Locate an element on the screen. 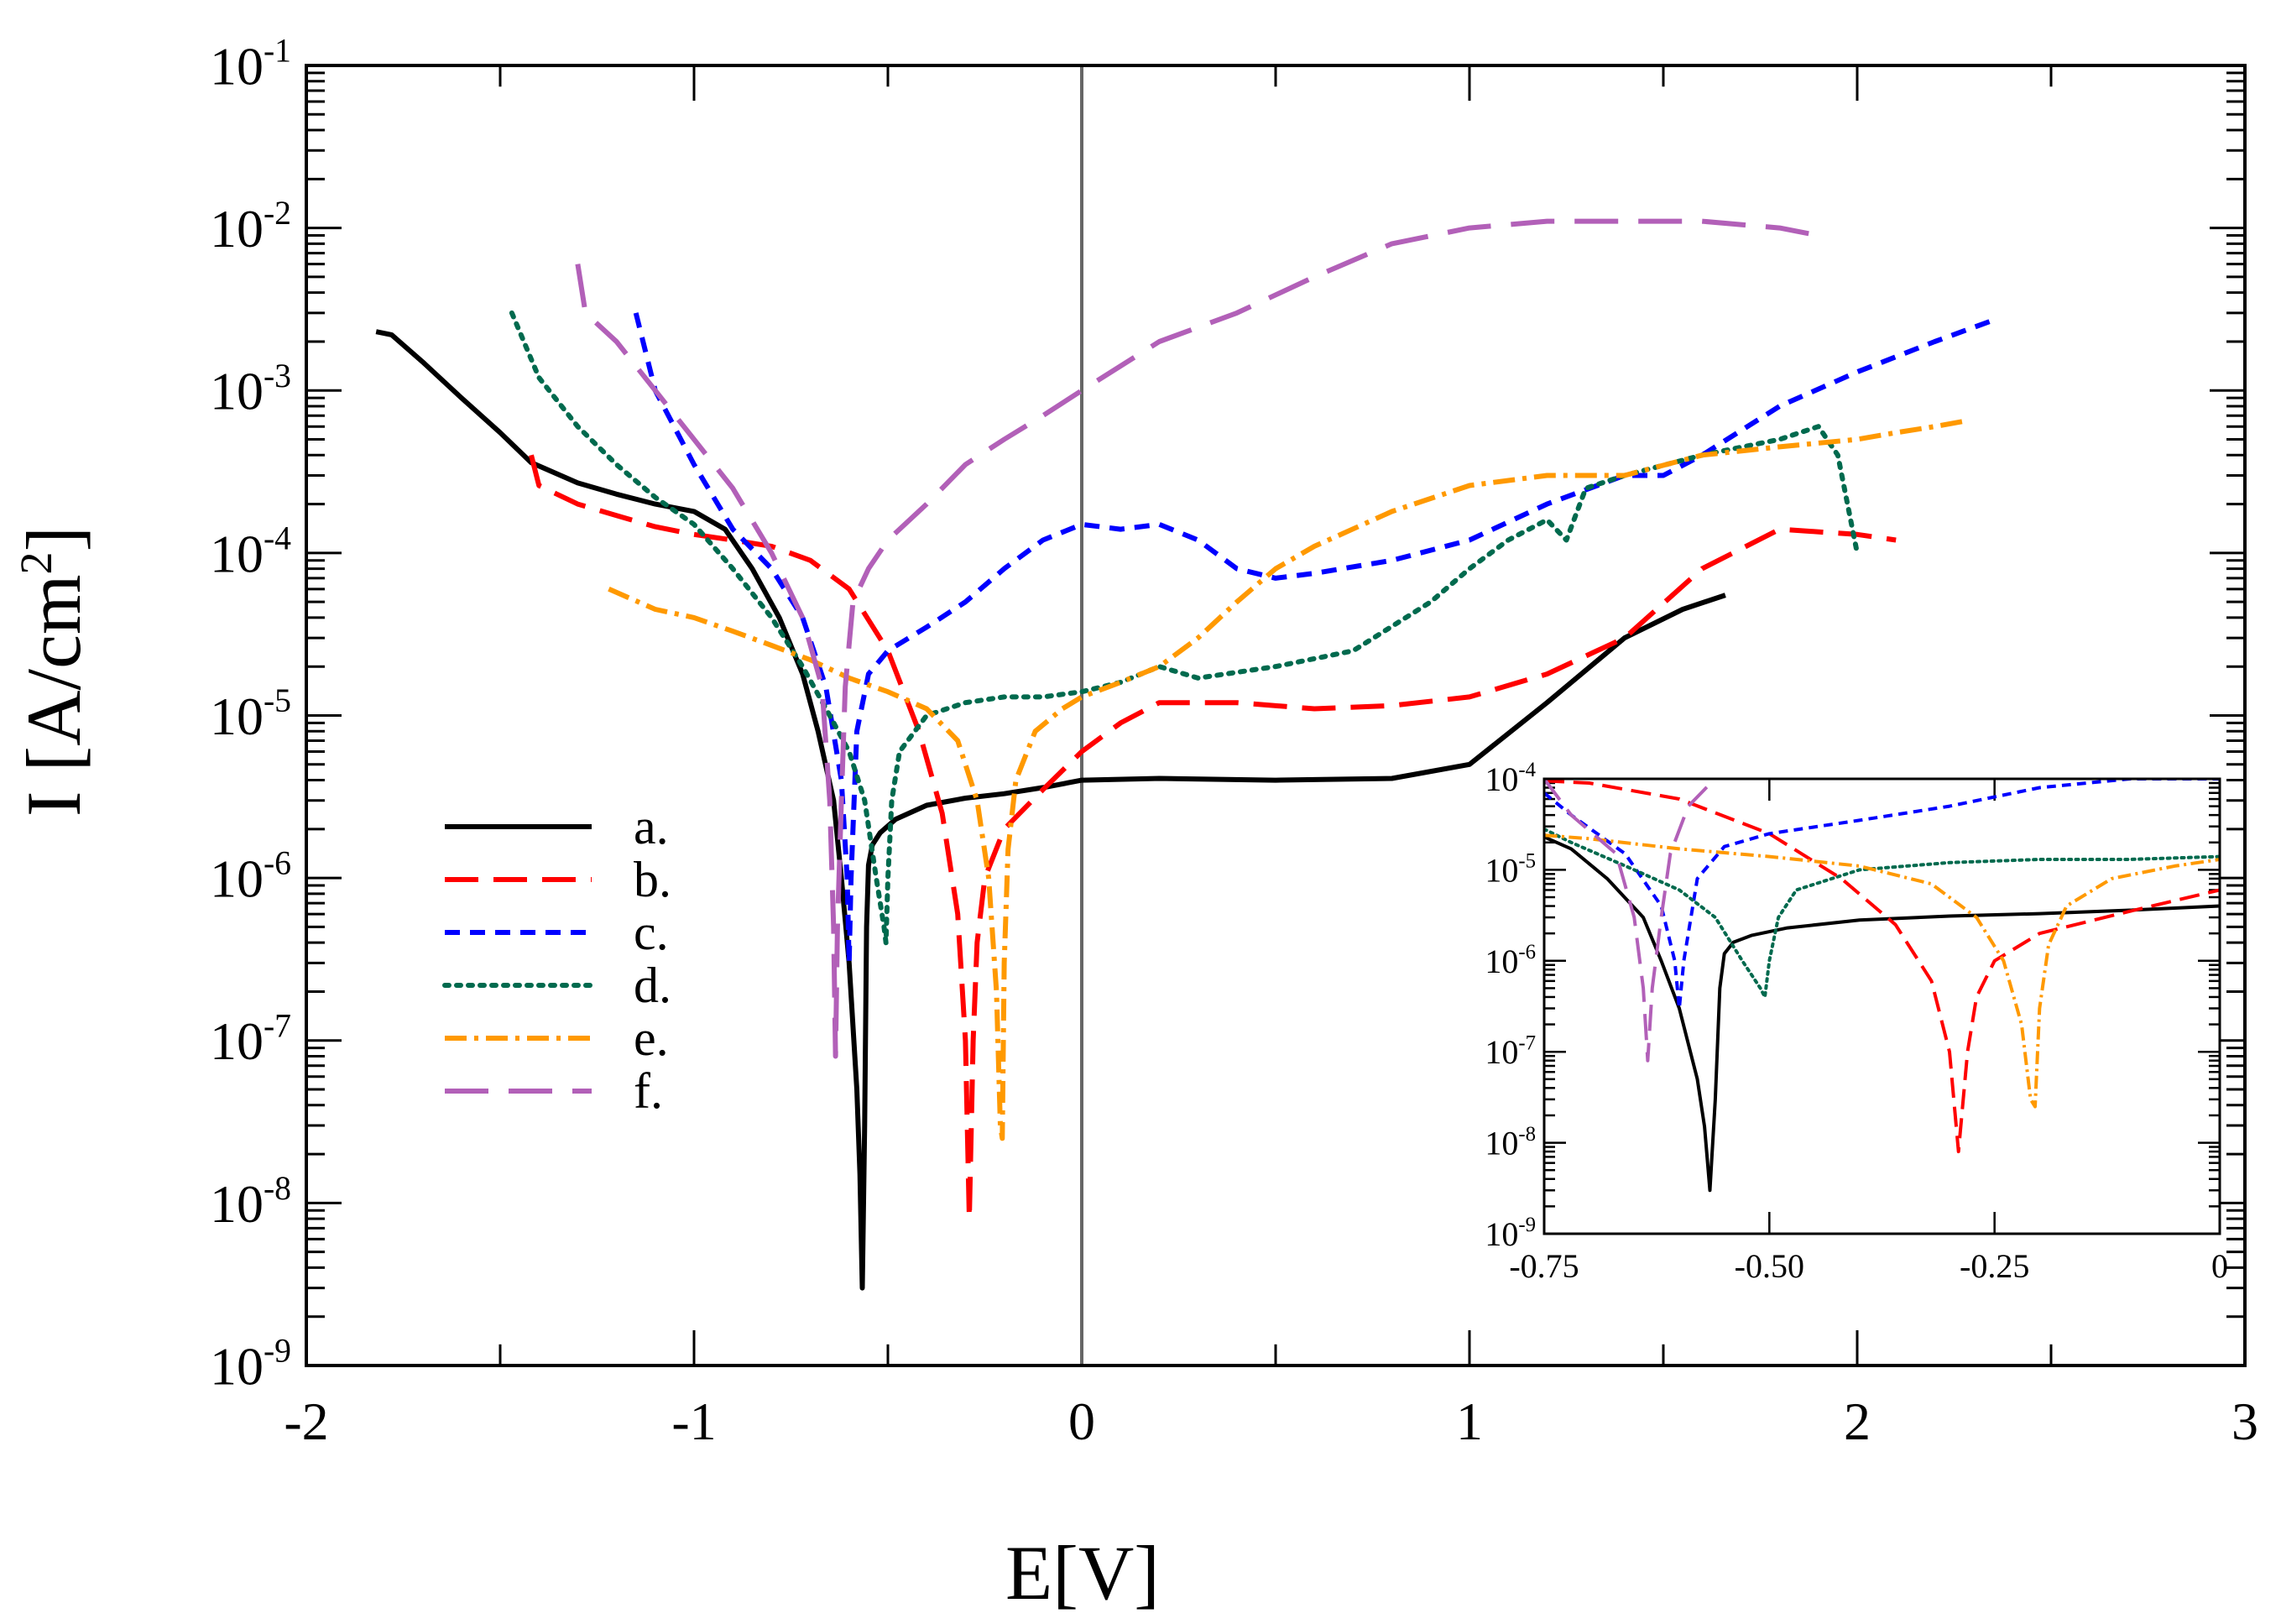  inset-y-tick-exp: -8 is located at coordinates (1527, 1134).